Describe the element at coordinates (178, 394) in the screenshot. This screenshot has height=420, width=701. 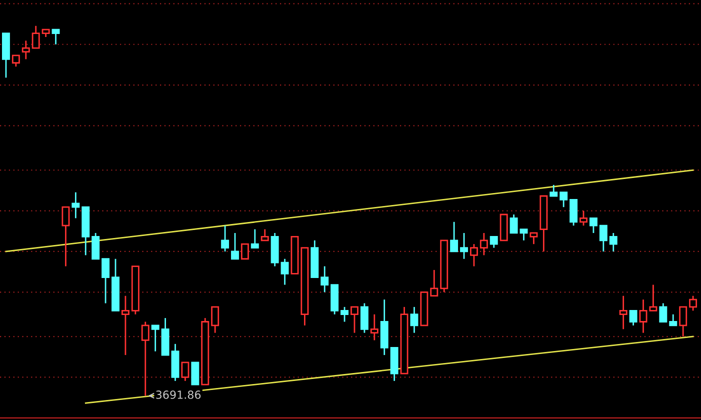
I see `annotation: 3691.86` at that location.